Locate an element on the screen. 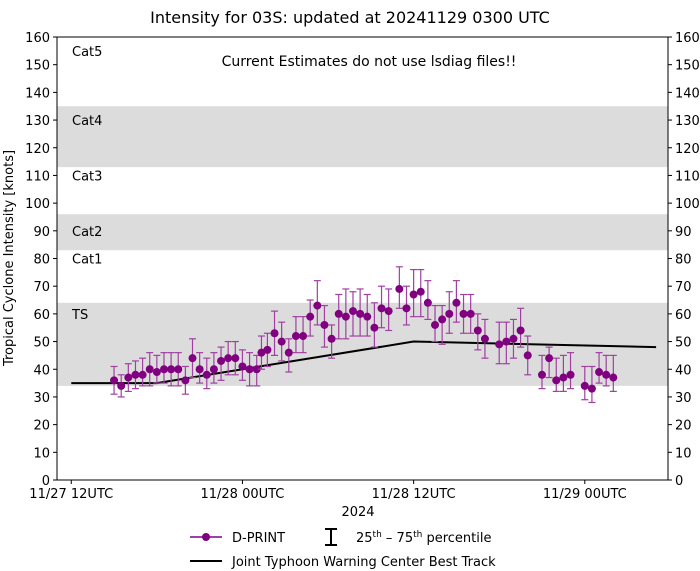  y-tick-label-right: 0 is located at coordinates (679, 481).